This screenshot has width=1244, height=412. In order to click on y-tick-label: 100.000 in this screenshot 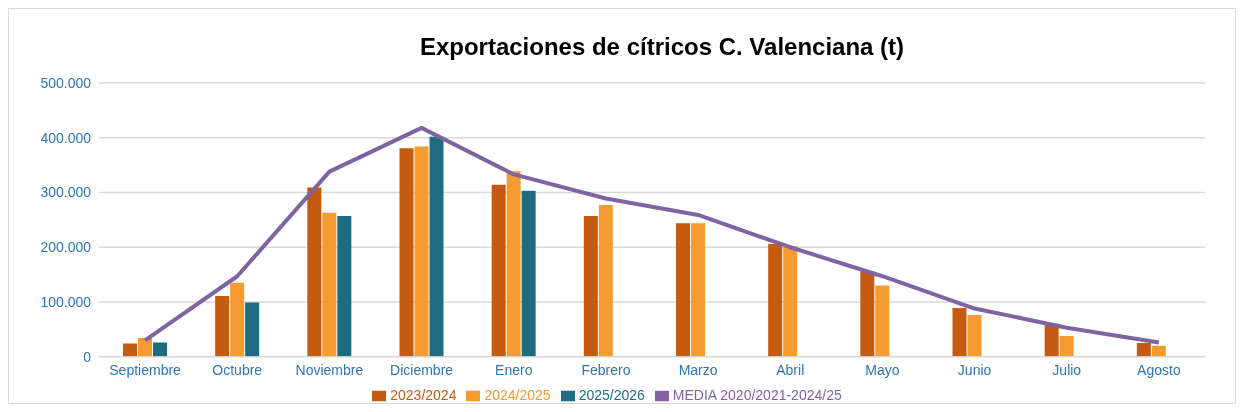, I will do `click(66, 301)`.